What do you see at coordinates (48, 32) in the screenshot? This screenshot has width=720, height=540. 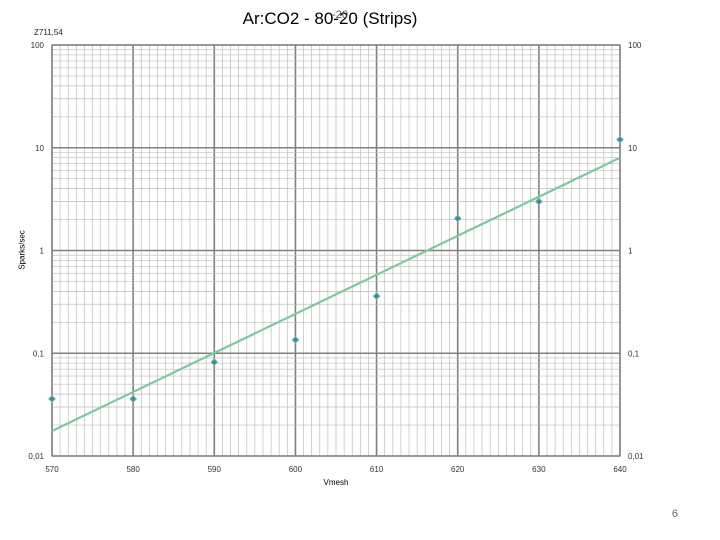 I see `corner-label: Z711,54` at bounding box center [48, 32].